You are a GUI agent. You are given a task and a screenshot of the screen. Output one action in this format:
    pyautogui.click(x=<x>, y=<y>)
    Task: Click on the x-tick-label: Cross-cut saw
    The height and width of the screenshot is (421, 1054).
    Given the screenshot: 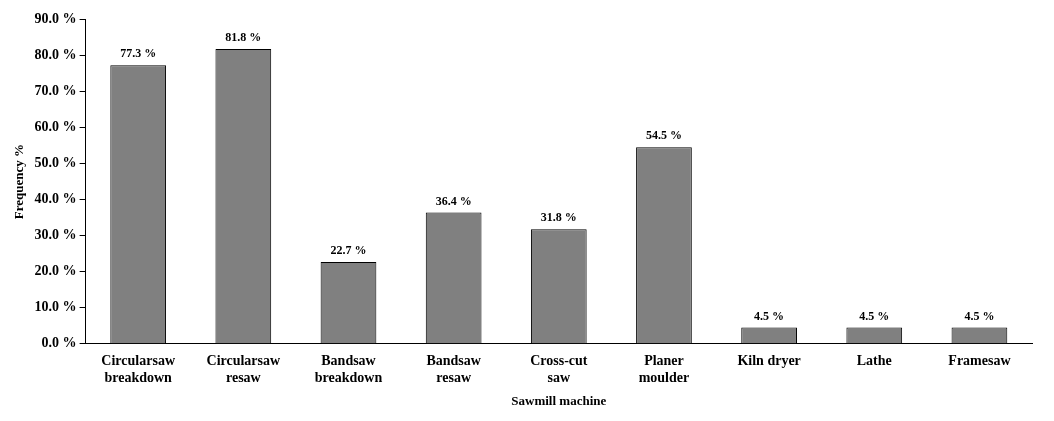 What is the action you would take?
    pyautogui.click(x=559, y=368)
    